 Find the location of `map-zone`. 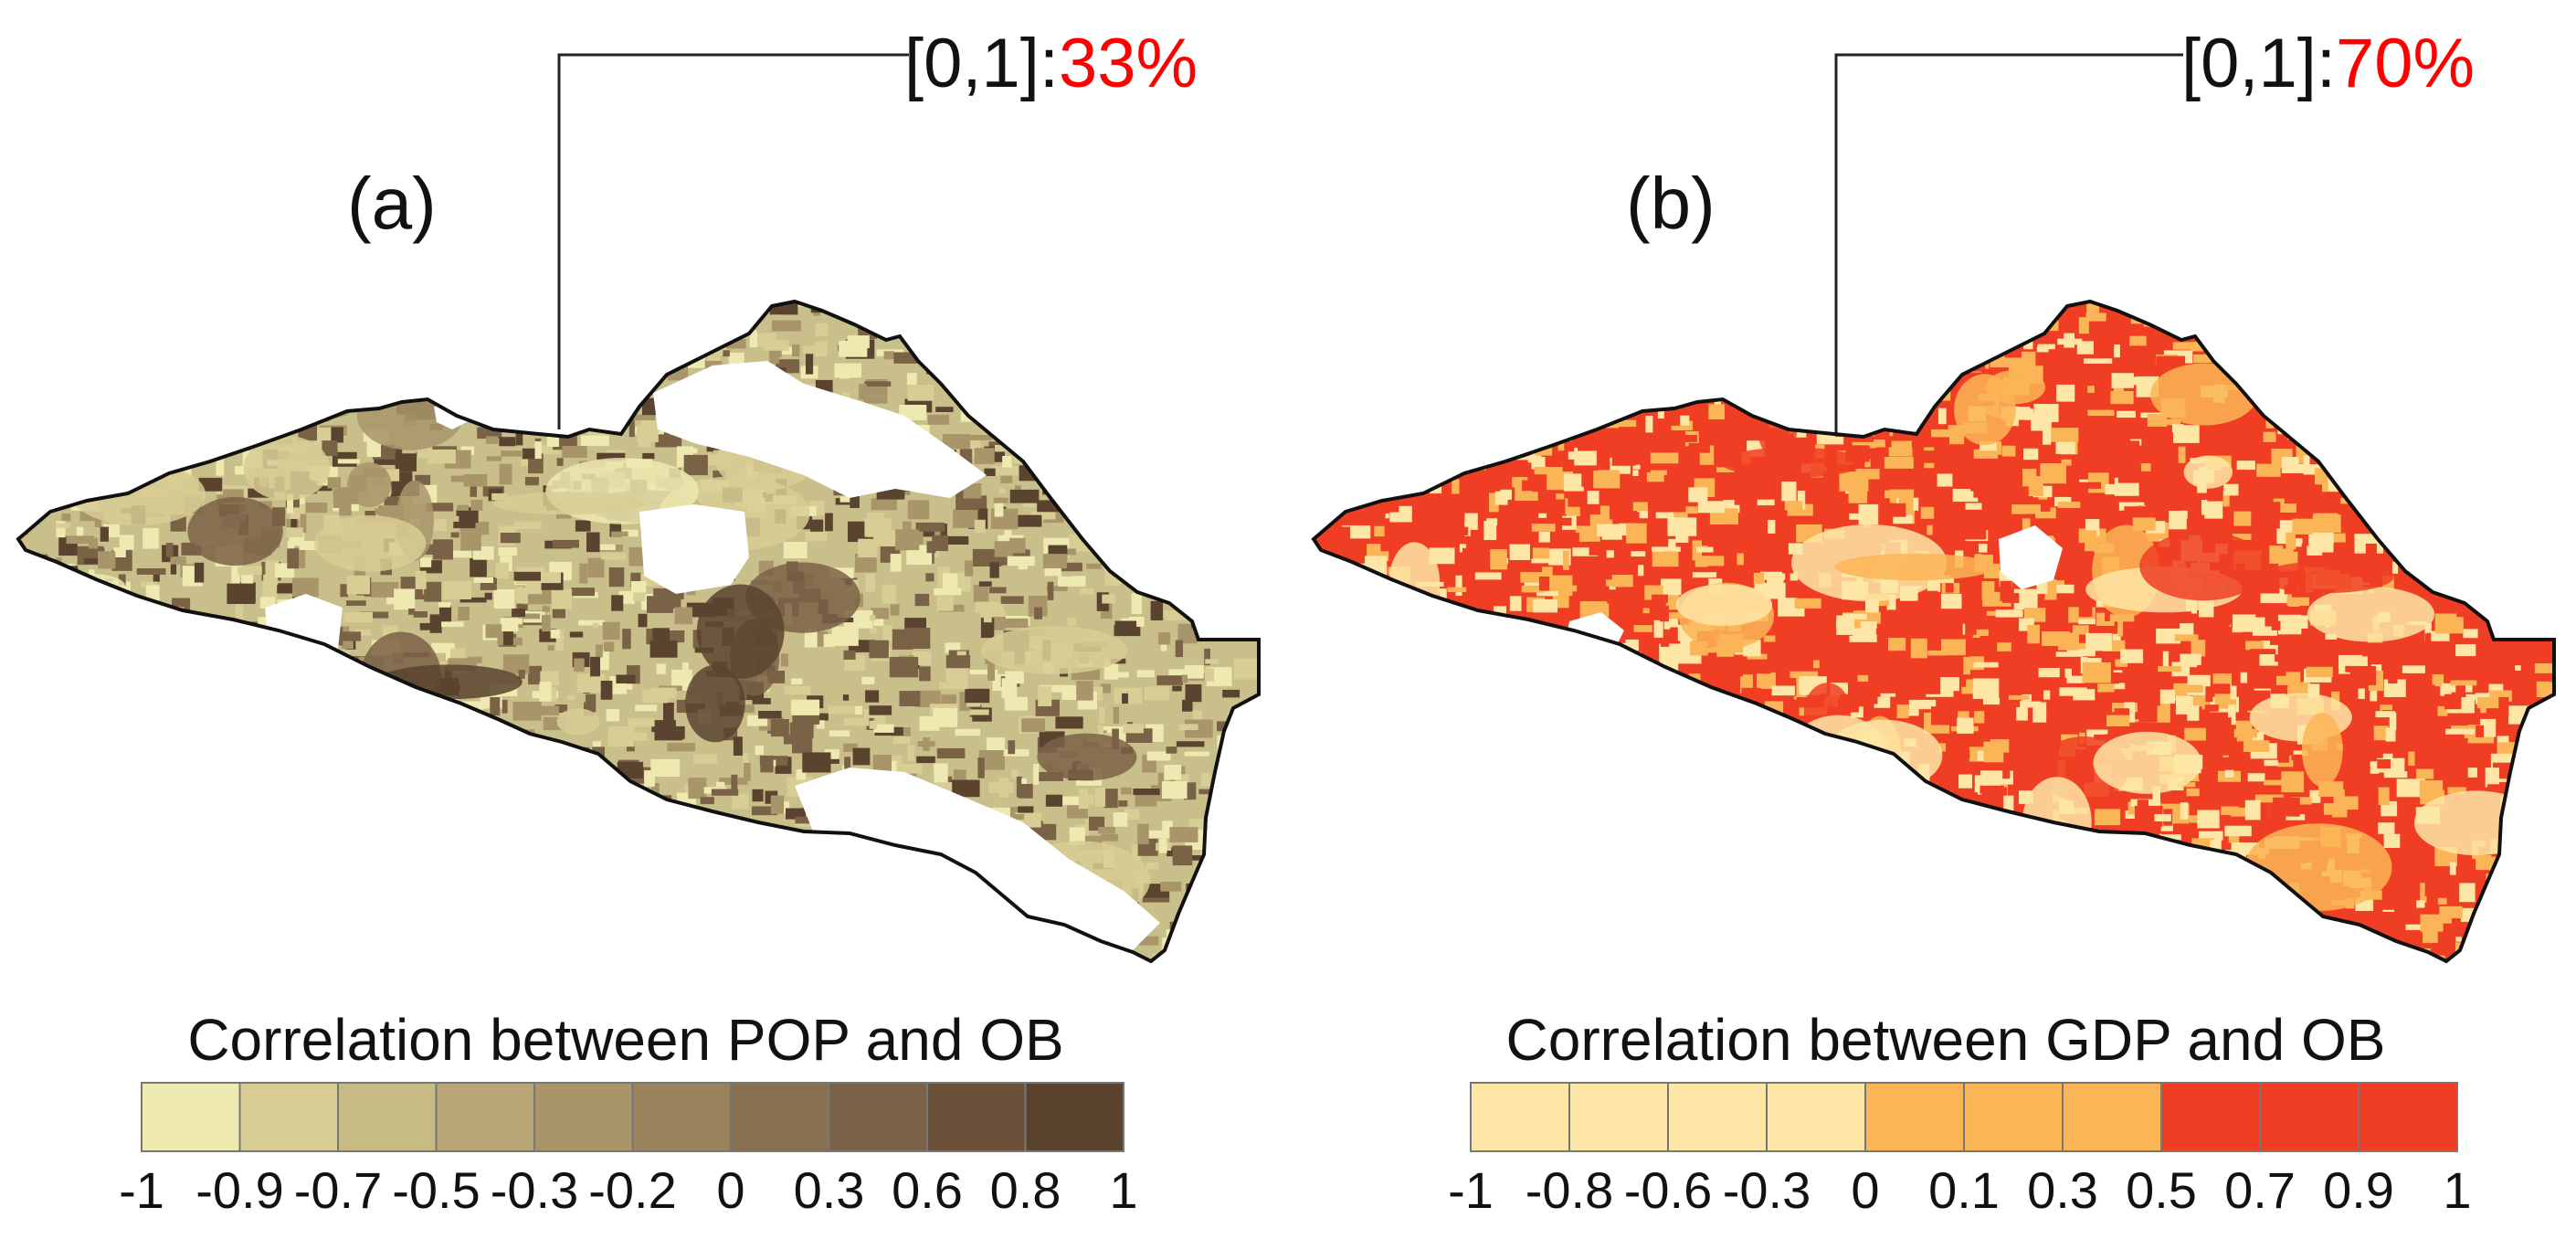

map-zone is located at coordinates (286, 469).